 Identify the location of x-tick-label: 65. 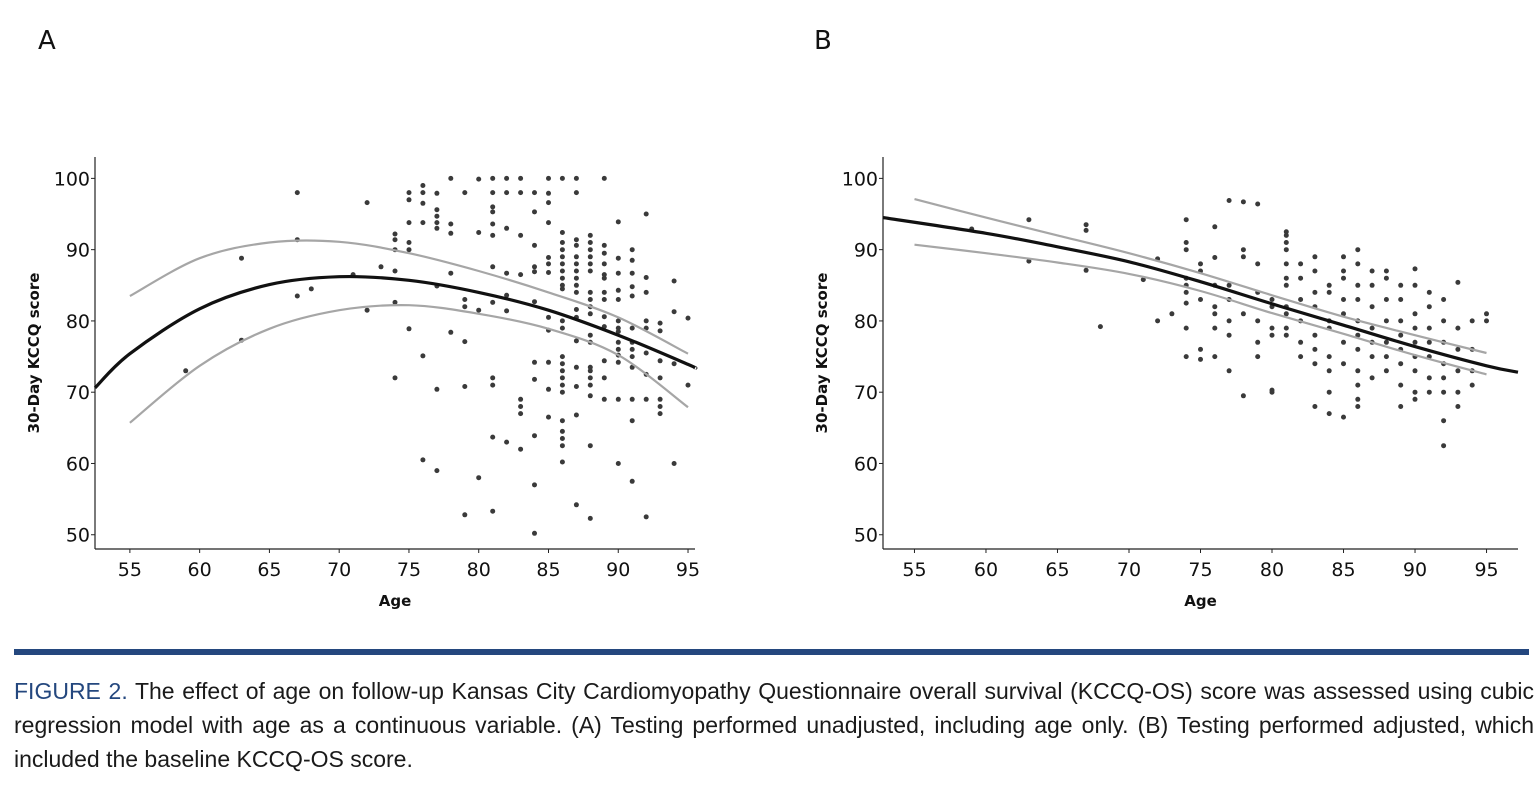
(1057, 570).